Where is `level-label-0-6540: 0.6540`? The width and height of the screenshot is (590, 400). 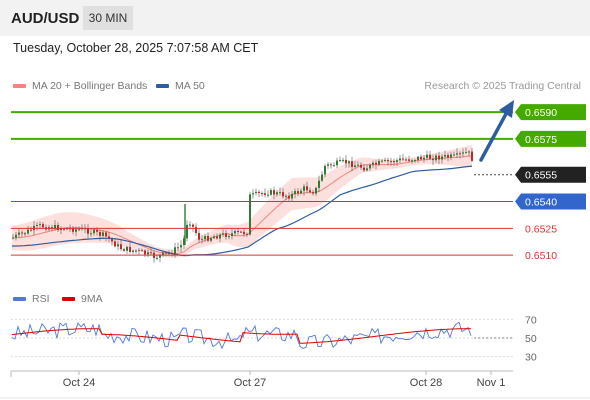
level-label-0-6540: 0.6540 is located at coordinates (541, 203).